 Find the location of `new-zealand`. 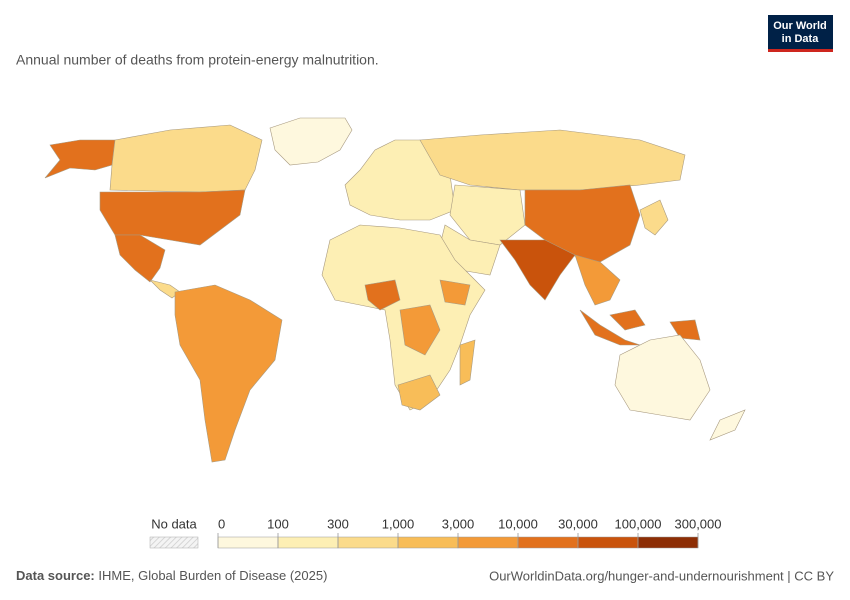

new-zealand is located at coordinates (727, 425).